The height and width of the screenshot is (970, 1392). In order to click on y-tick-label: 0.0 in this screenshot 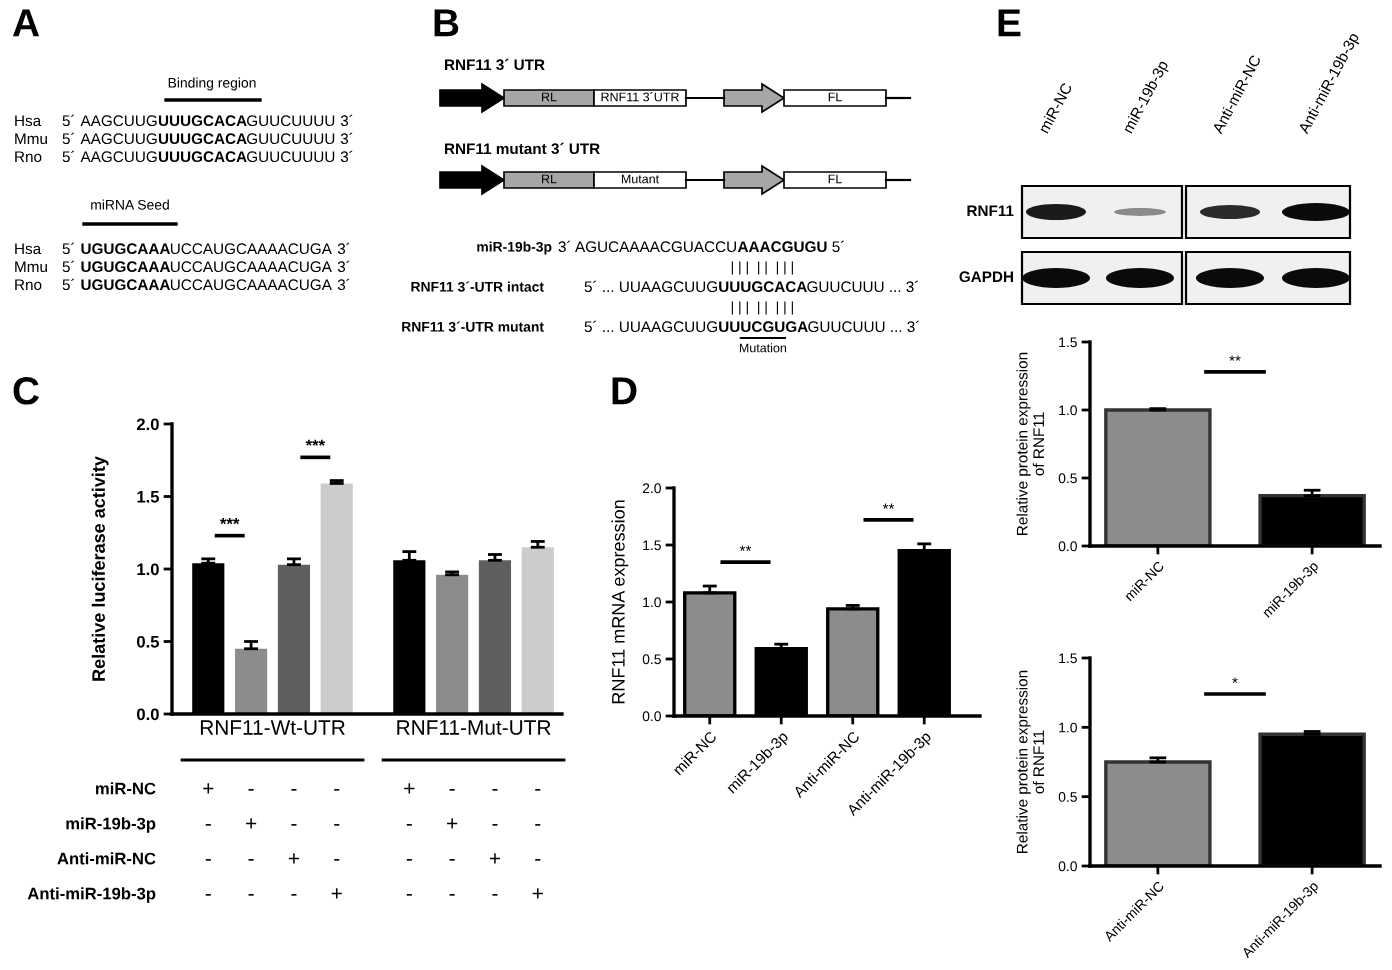, I will do `click(147, 714)`.